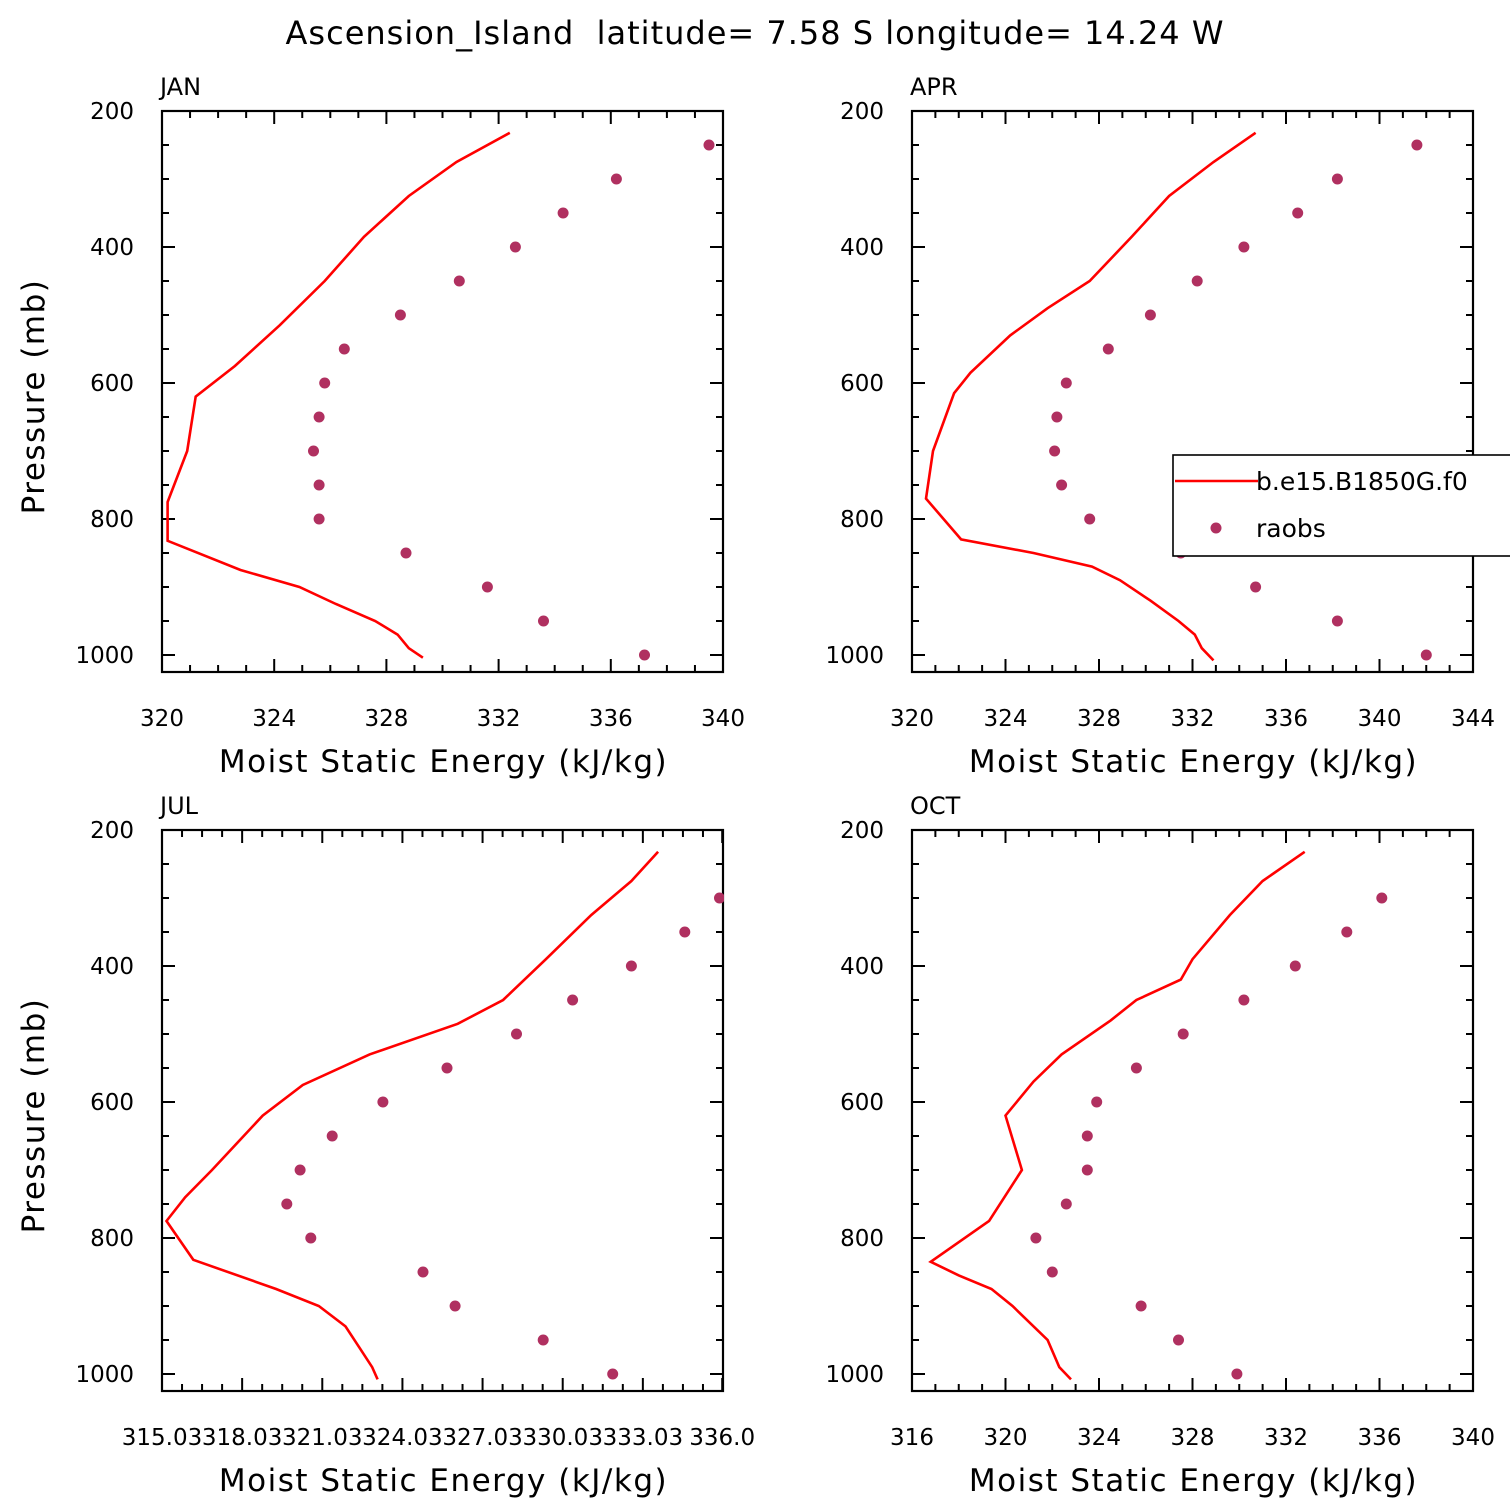 The height and width of the screenshot is (1510, 1510). Describe the element at coordinates (1473, 719) in the screenshot. I see `x-tick-label: 344` at that location.